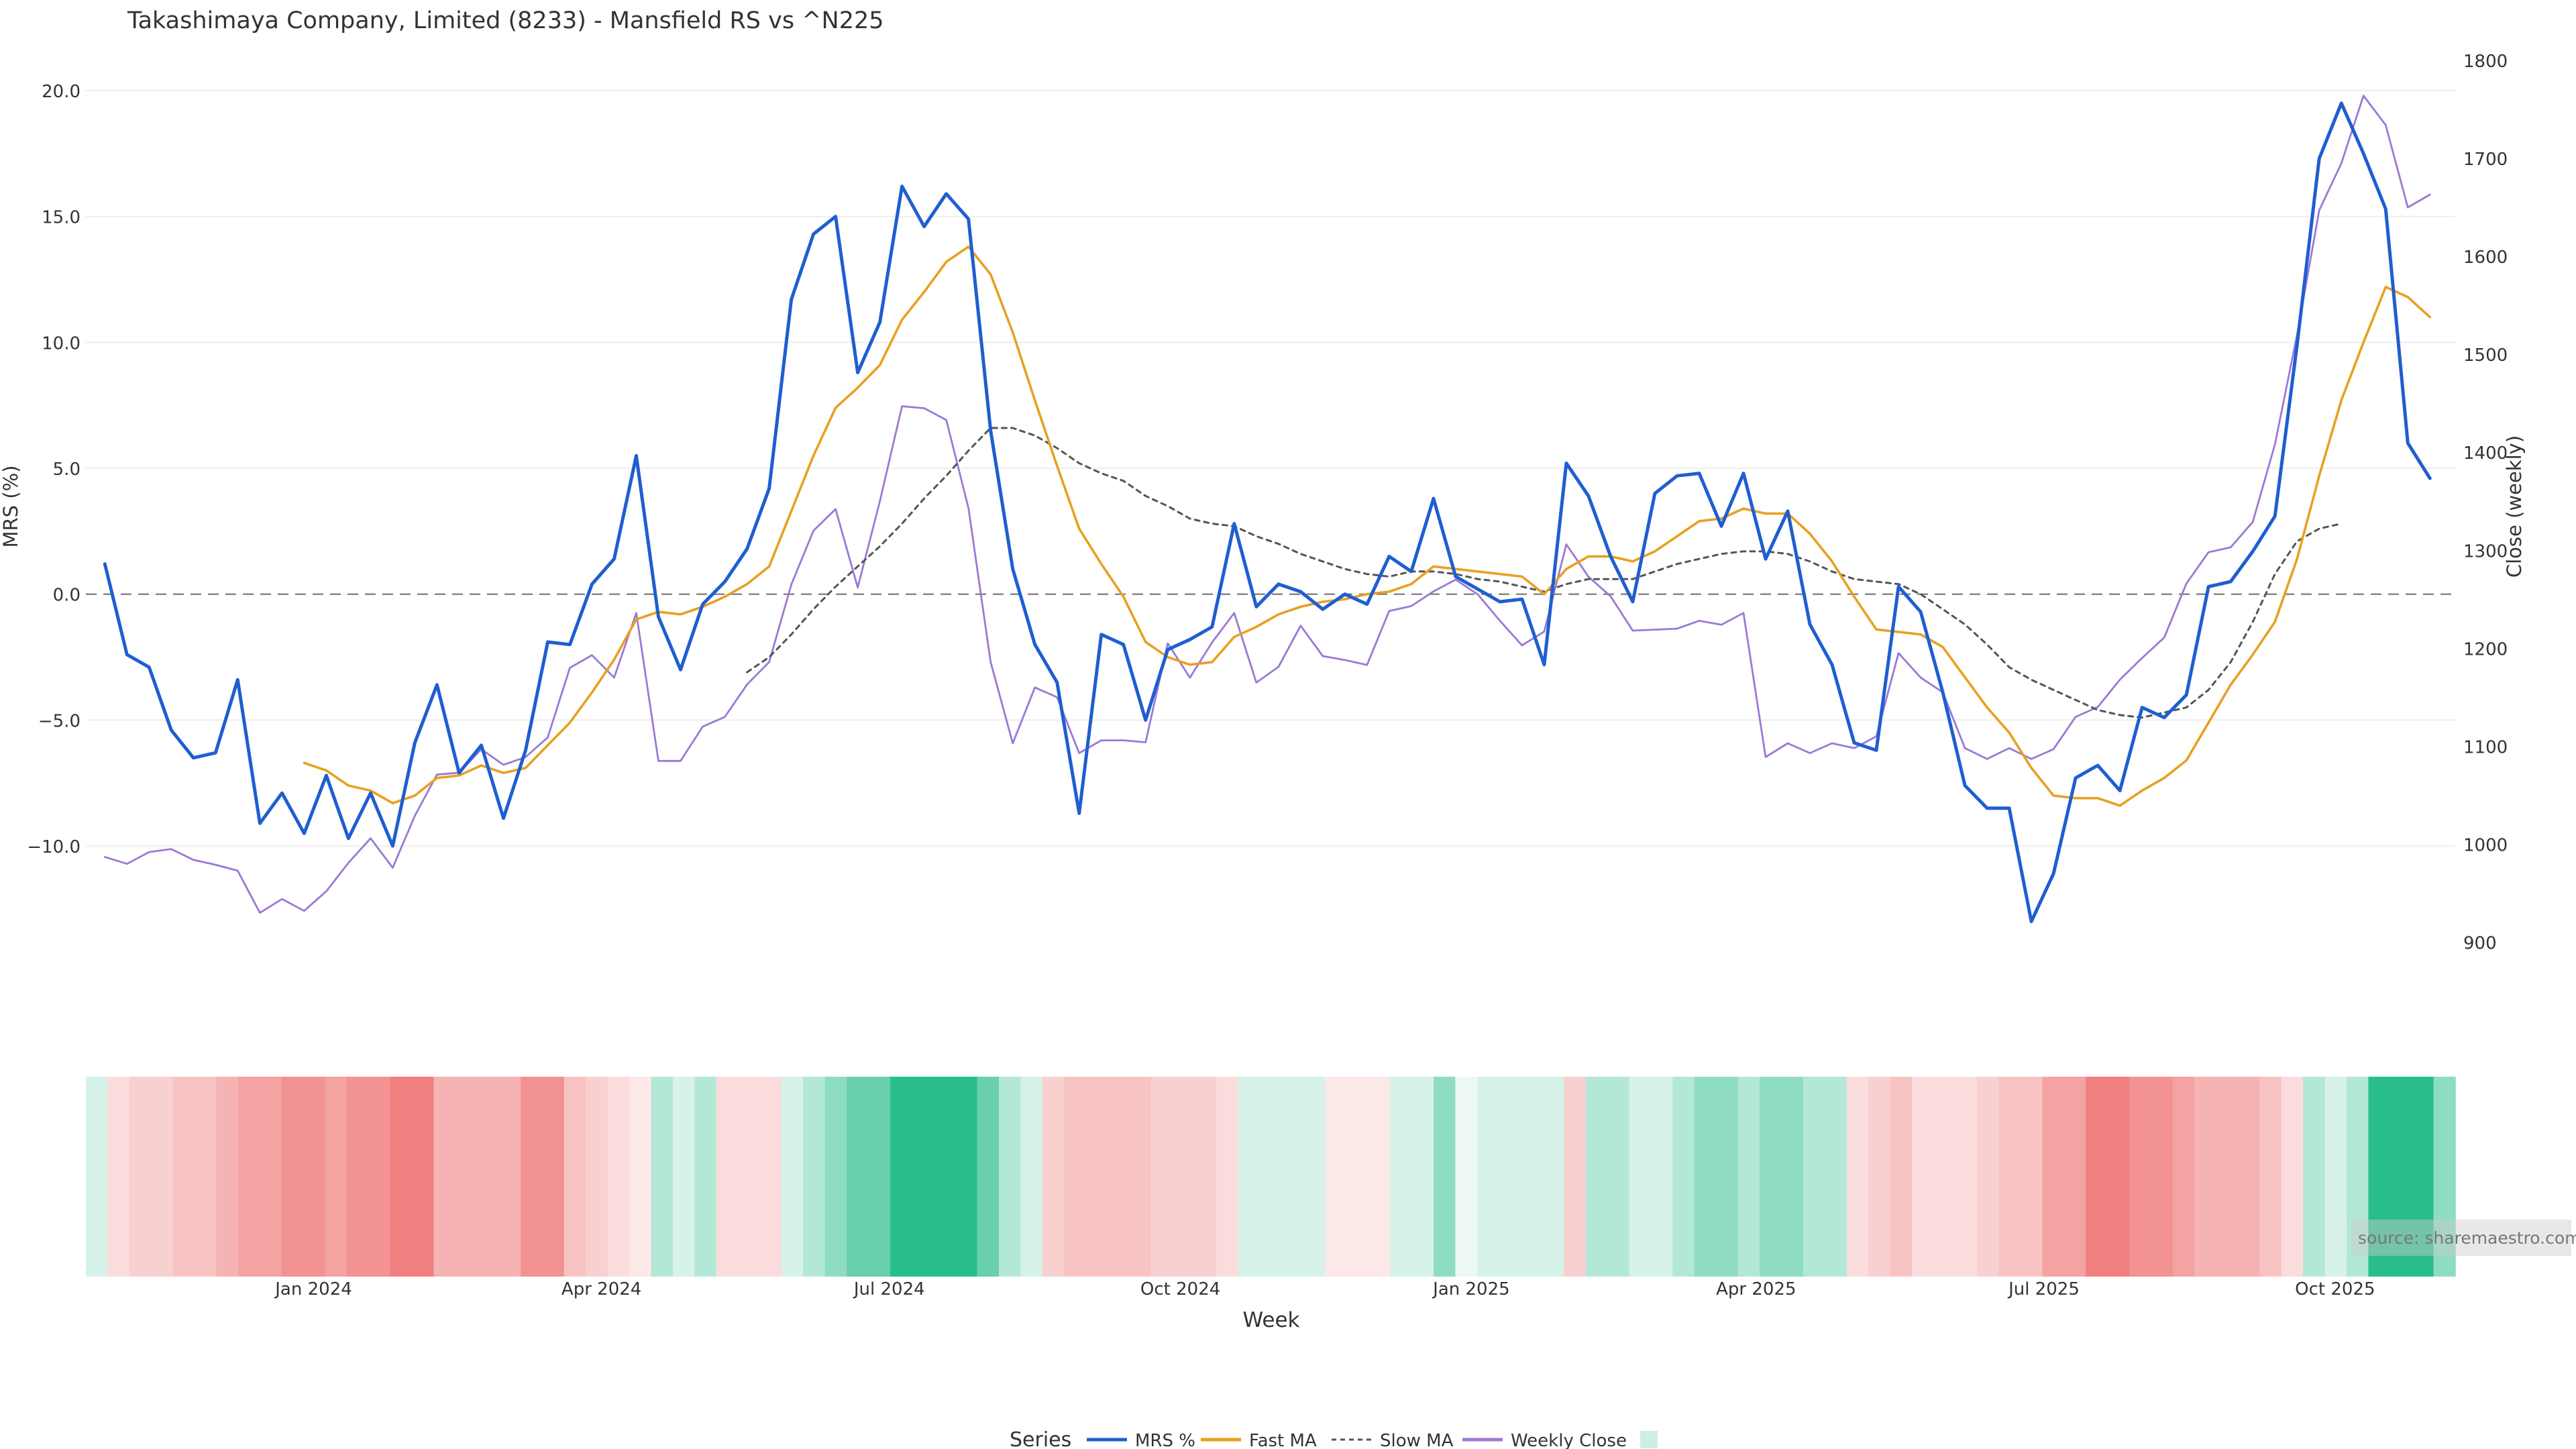 This screenshot has height=1449, width=2576. What do you see at coordinates (2485, 502) in the screenshot?
I see `y-axis-right: 1800 1700 1600 1500 1400 1300 1200 1100 1000 900` at bounding box center [2485, 502].